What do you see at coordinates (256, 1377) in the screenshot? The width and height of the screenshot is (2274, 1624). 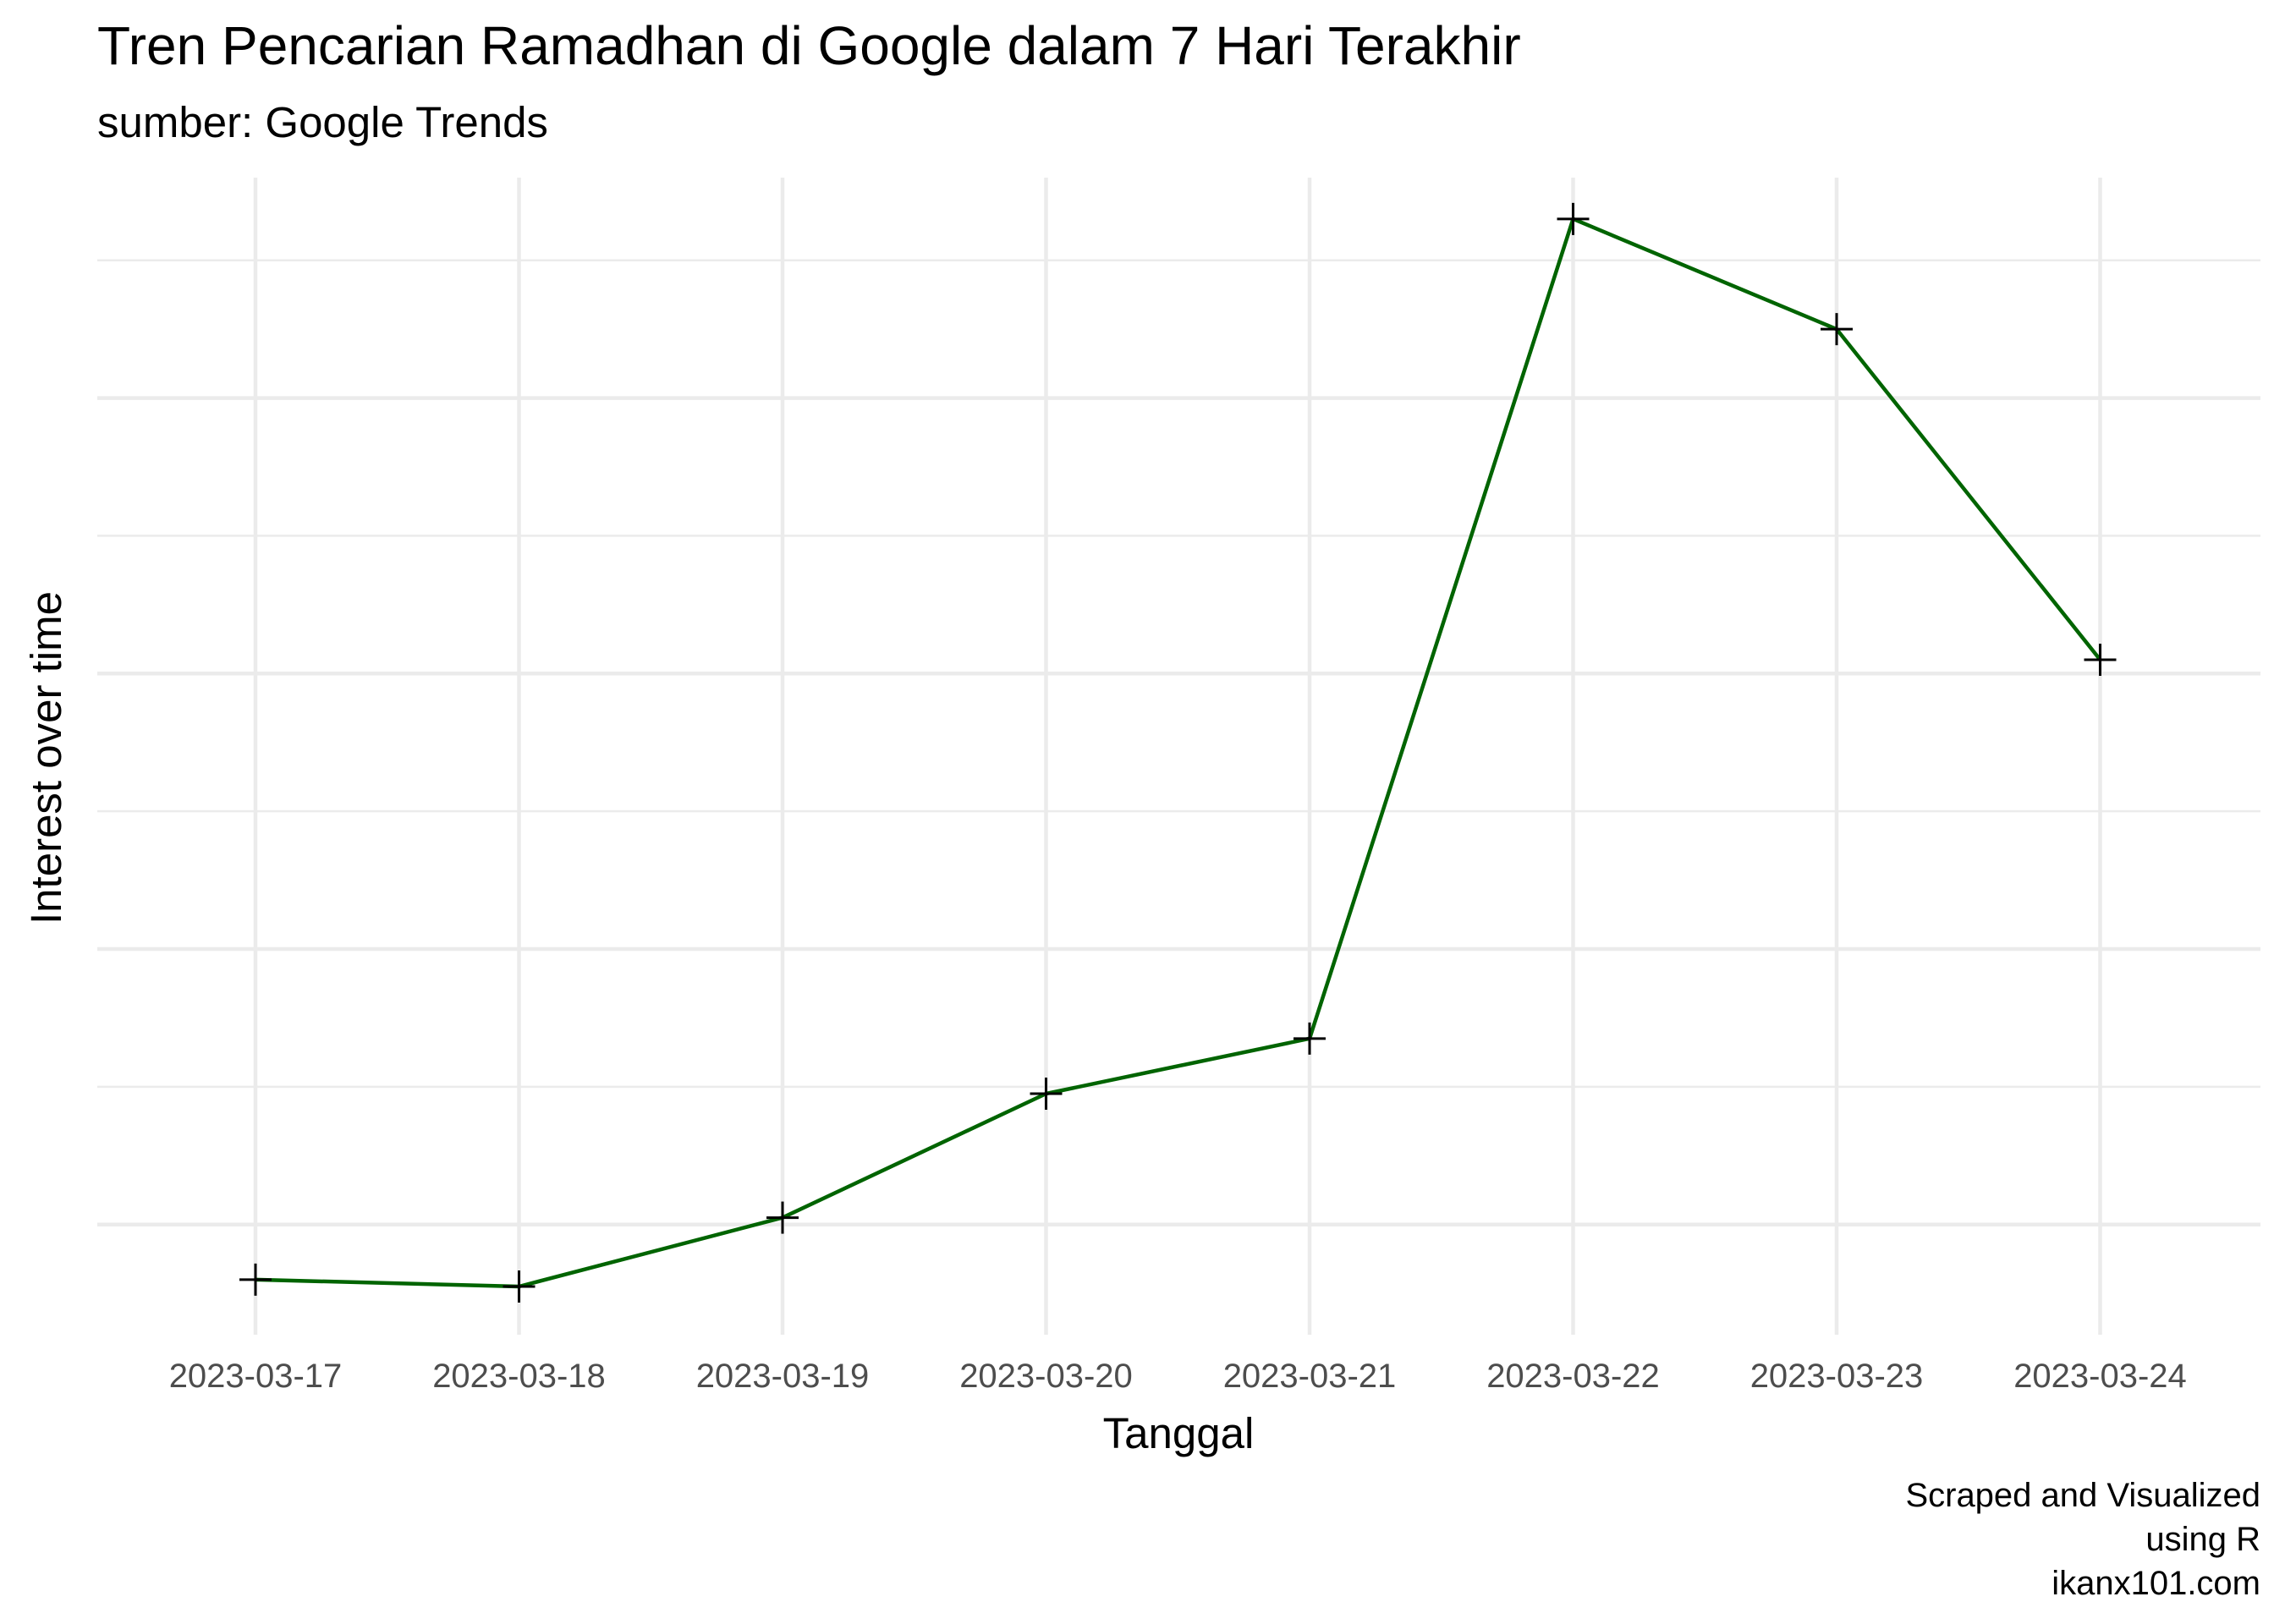 I see `x-tick-label: 2023-03-17` at bounding box center [256, 1377].